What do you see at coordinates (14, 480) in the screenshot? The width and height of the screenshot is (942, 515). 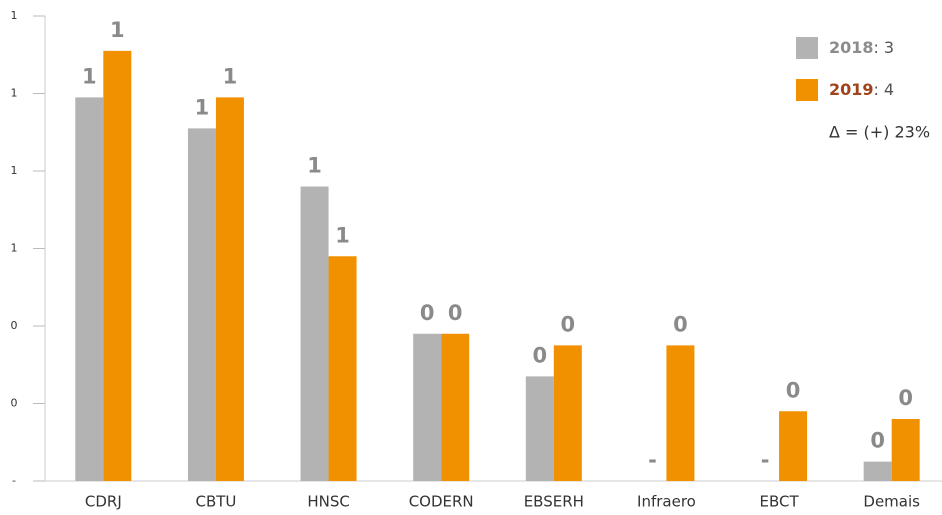 I see `y-tick-label: -` at bounding box center [14, 480].